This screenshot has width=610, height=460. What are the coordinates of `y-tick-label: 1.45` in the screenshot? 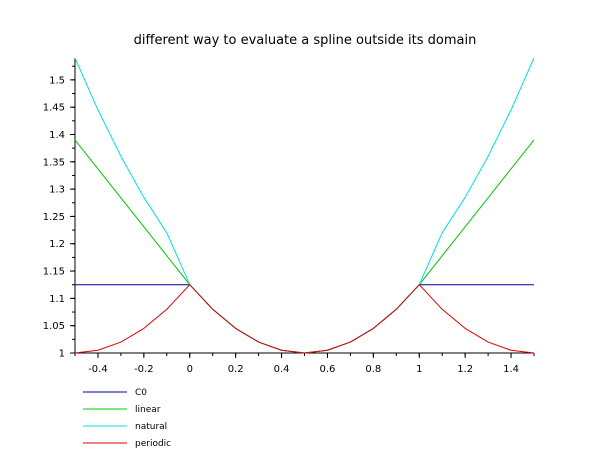 It's located at (54, 108).